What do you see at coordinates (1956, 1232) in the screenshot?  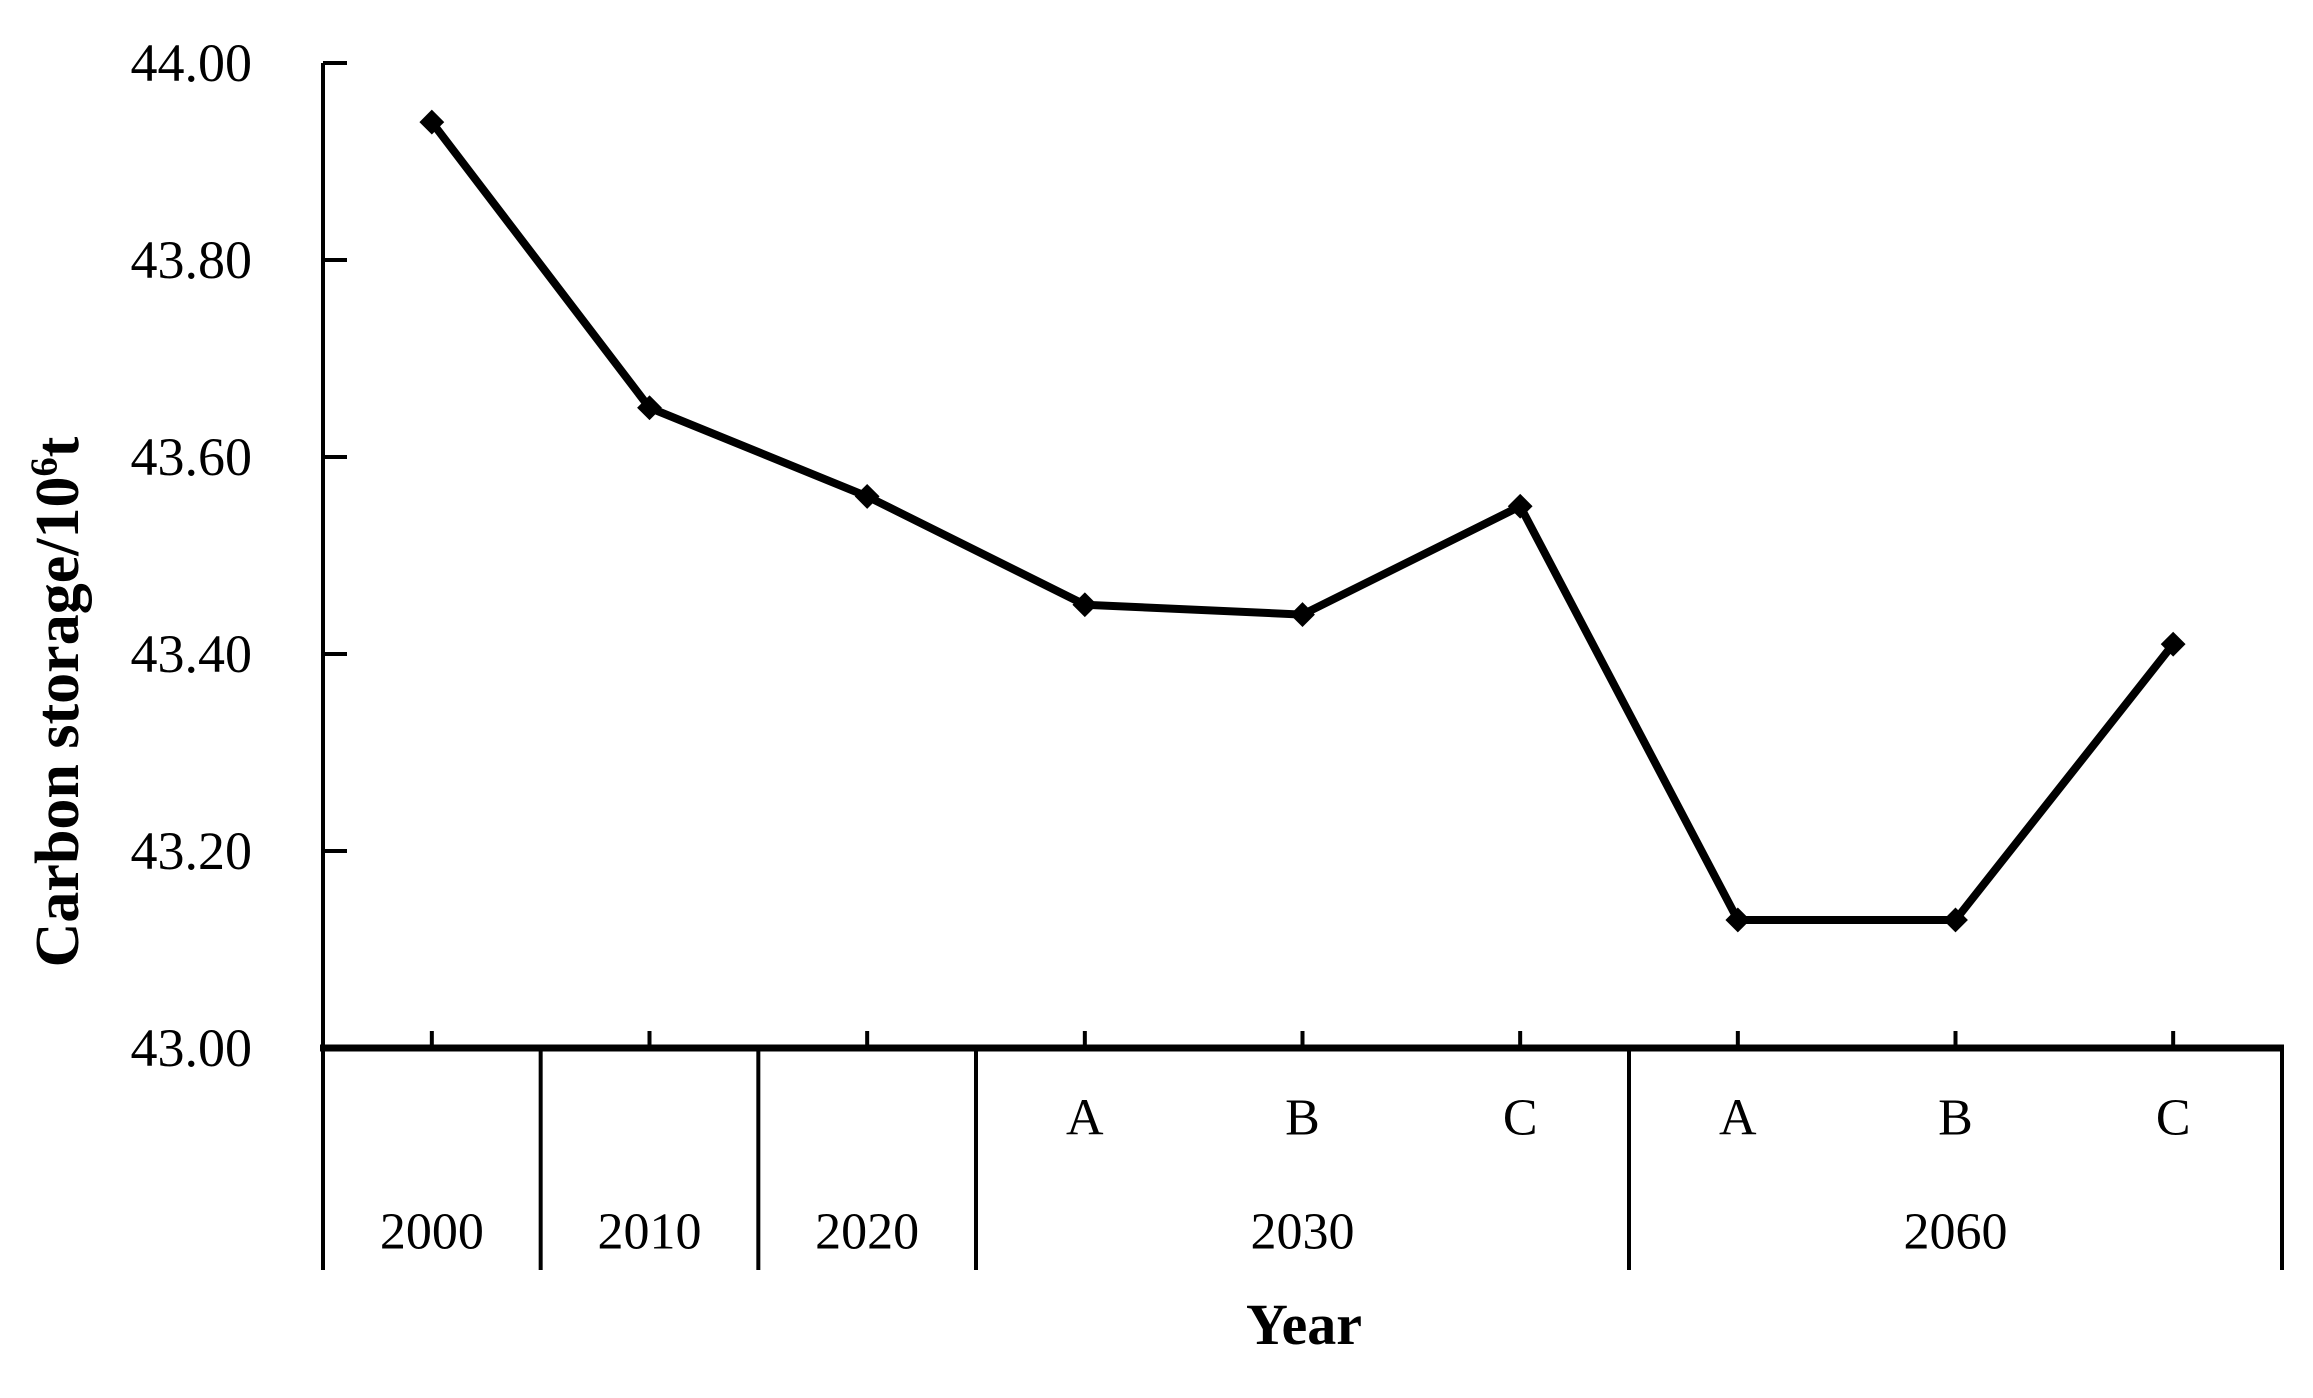 I see `year-label: 2060` at bounding box center [1956, 1232].